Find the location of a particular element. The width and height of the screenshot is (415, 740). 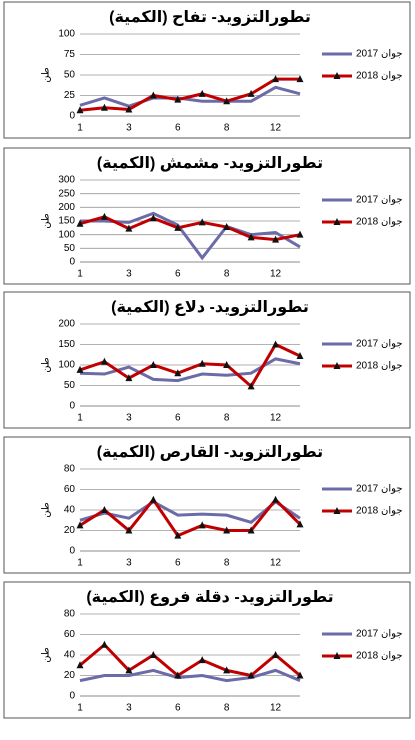

chart-title: تطورالتزويد- دلاع (الكمية) is located at coordinates (210, 307).